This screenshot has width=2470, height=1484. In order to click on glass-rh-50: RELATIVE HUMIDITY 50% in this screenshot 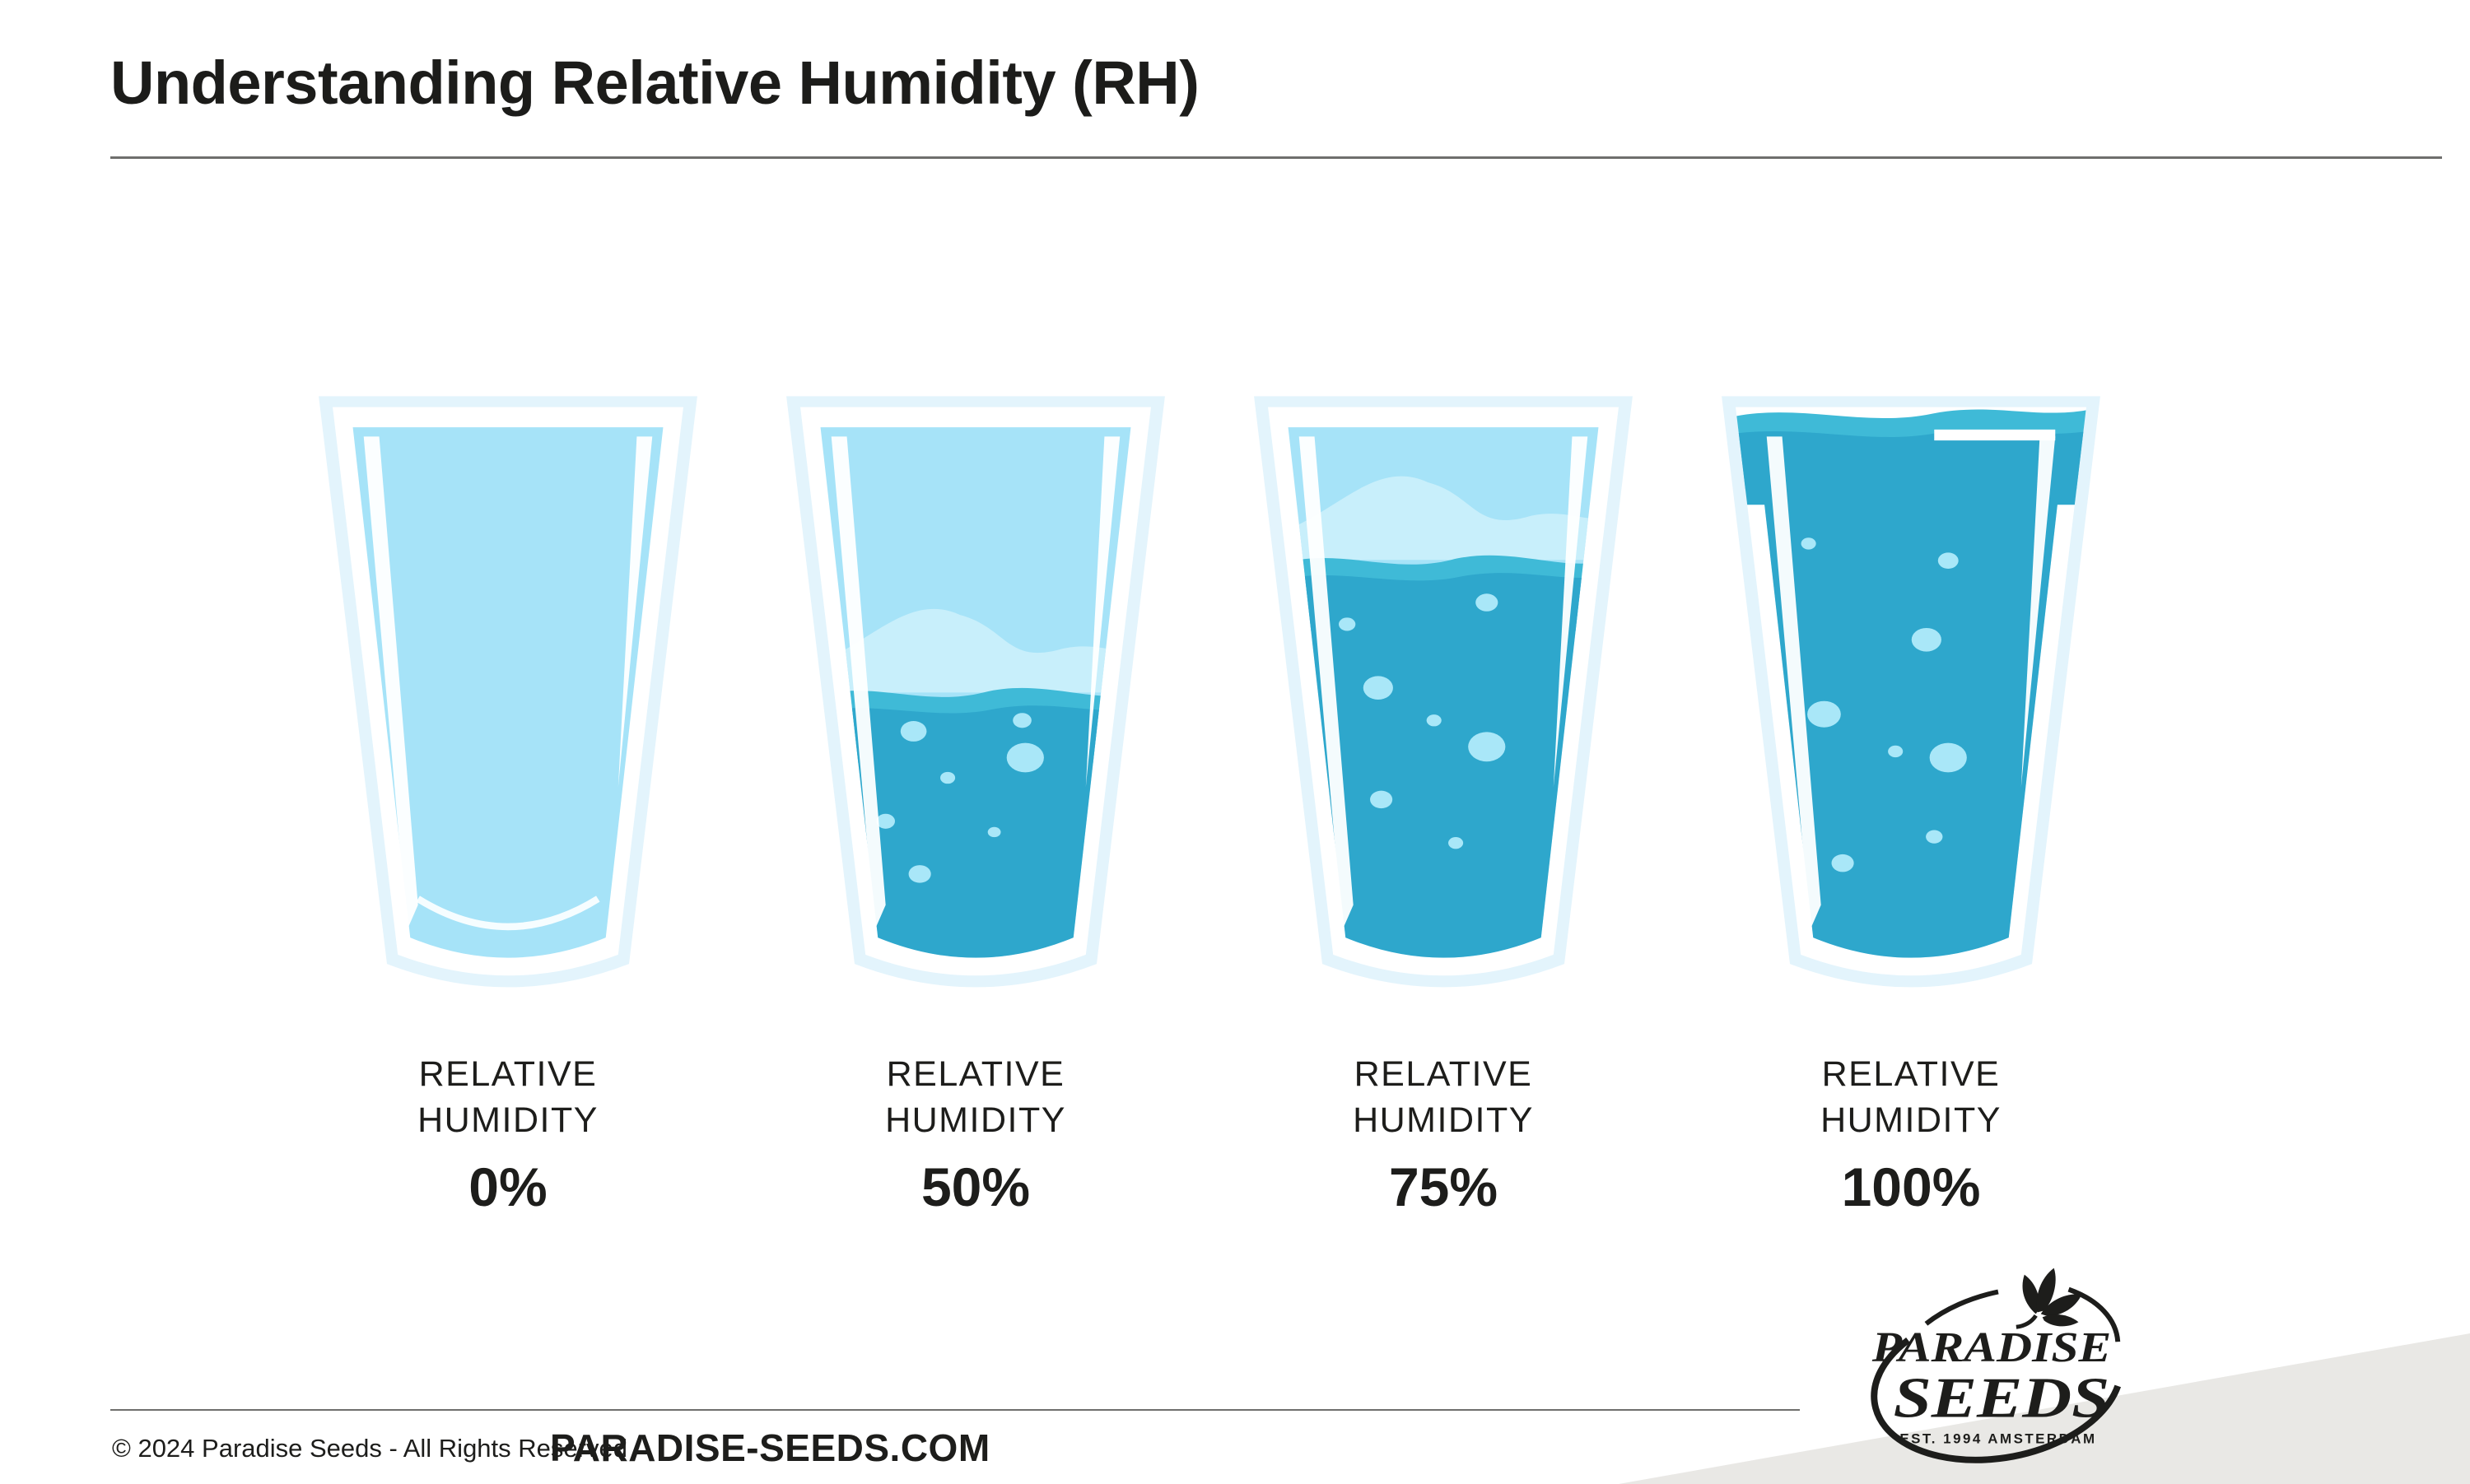, I will do `click(975, 802)`.